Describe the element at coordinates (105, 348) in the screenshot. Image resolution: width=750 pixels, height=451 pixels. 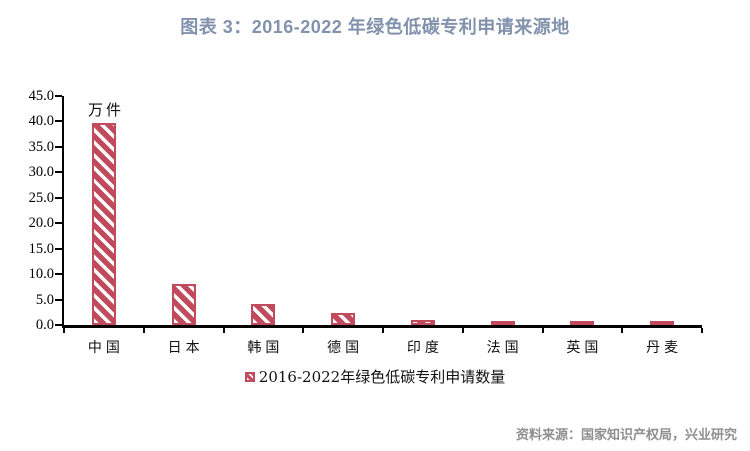
I see `x-category-label: 中国` at that location.